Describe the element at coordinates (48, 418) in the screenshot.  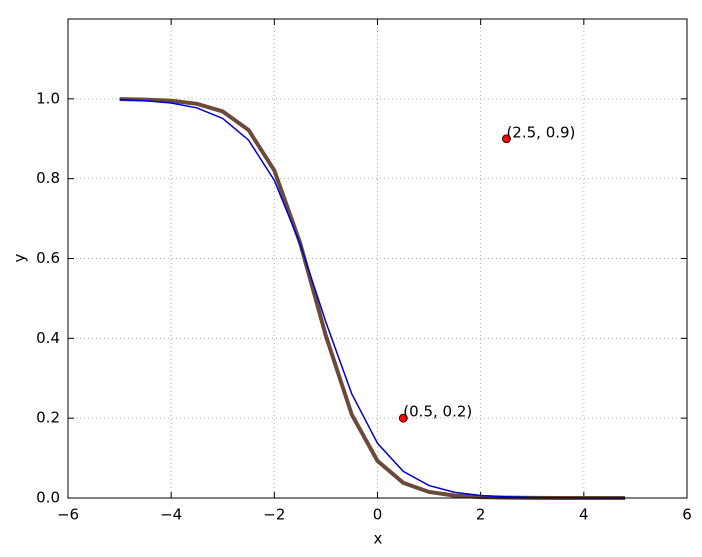
I see `y-tick-label: 0.2` at that location.